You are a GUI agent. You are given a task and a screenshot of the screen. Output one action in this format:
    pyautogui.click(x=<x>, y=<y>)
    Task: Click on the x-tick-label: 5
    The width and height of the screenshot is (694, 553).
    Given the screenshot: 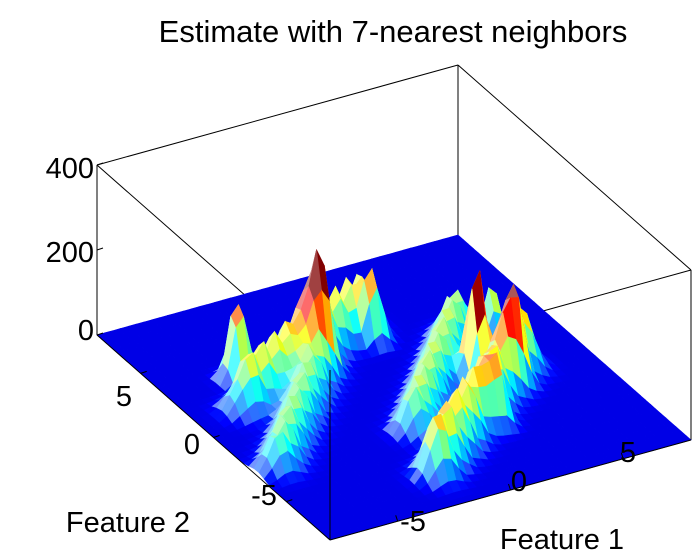 What is the action you would take?
    pyautogui.click(x=628, y=453)
    